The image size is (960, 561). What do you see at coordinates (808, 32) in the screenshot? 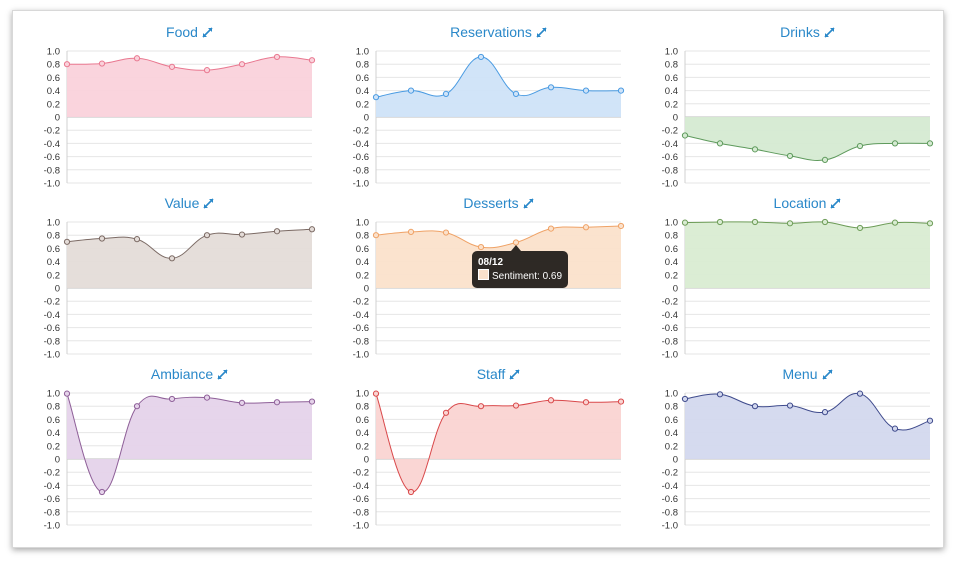
I see `chart-title-drinks: Drinks` at bounding box center [808, 32].